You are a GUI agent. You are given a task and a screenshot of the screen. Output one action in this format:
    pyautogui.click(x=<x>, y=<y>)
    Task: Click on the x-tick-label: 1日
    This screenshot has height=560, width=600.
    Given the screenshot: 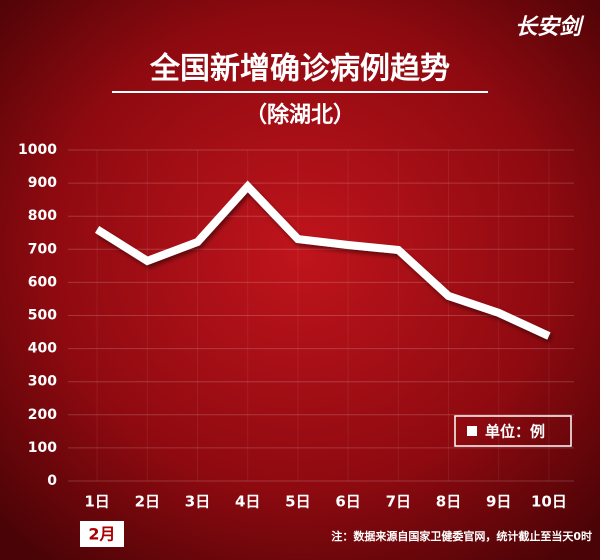 What is the action you would take?
    pyautogui.click(x=96, y=502)
    